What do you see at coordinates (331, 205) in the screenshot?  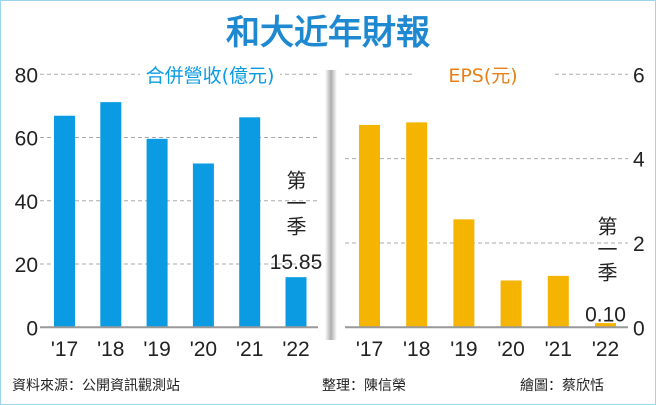 I see `panel-divider` at bounding box center [331, 205].